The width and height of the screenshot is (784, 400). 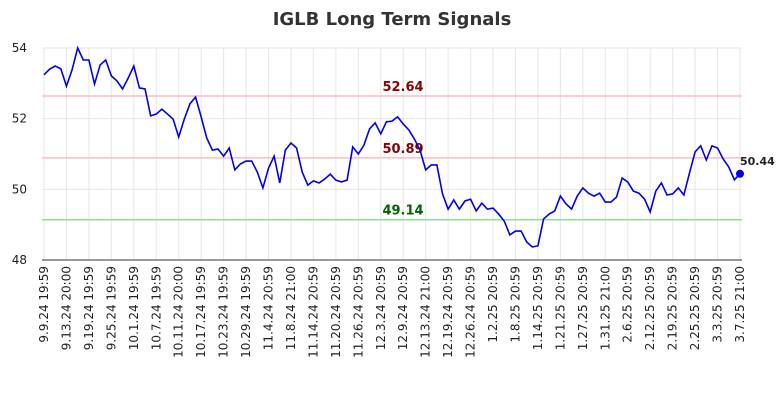 What do you see at coordinates (583, 308) in the screenshot?
I see `x-tick-label: 1.27.25 20:59` at bounding box center [583, 308].